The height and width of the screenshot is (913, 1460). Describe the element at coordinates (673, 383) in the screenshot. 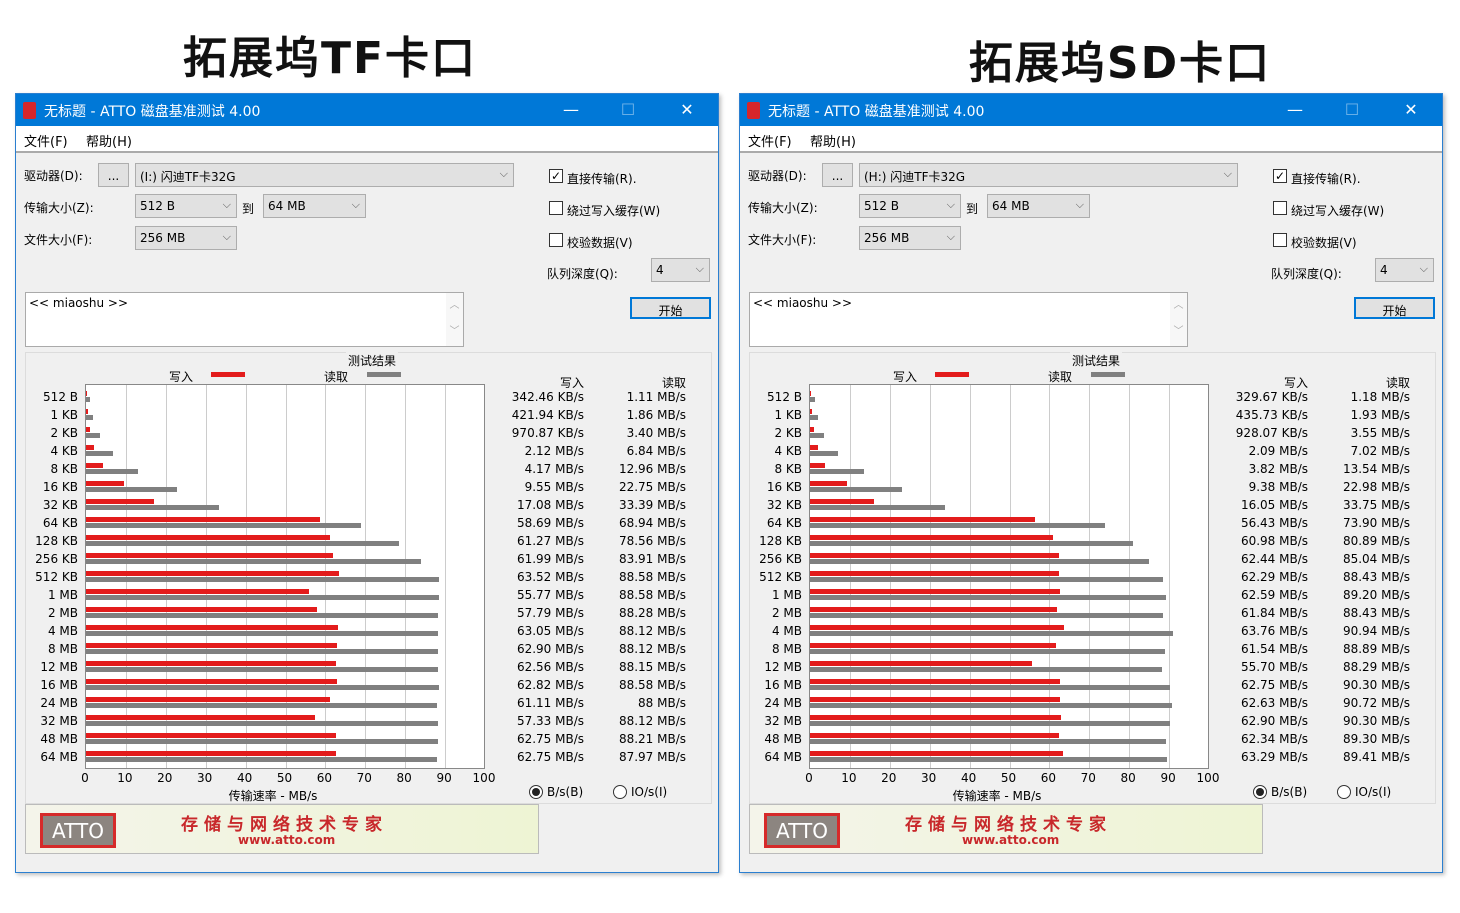

I see `column-header-read: 读取` at that location.